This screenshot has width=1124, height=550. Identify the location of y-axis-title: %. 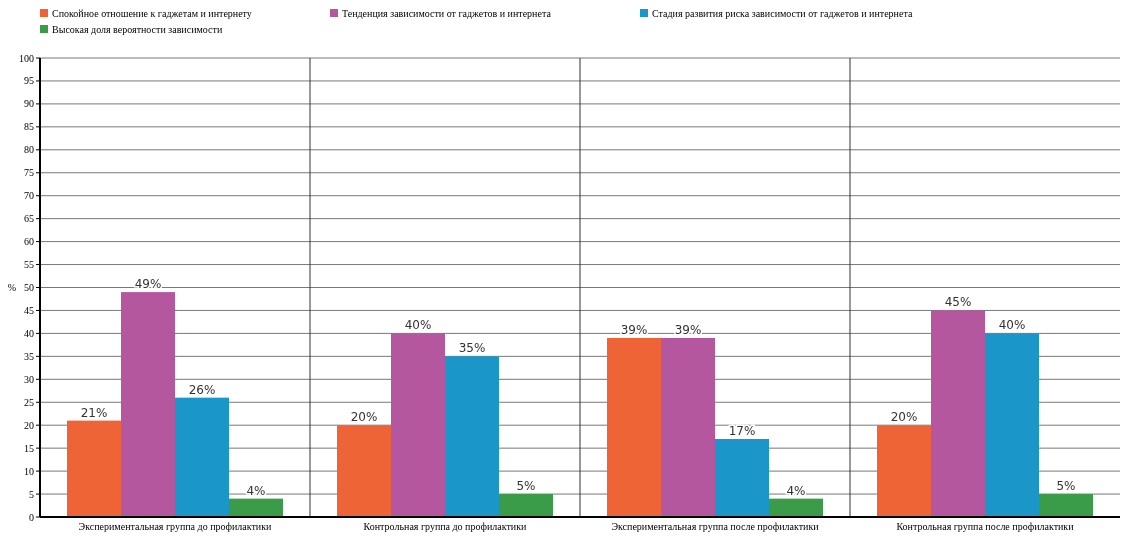
(12, 287).